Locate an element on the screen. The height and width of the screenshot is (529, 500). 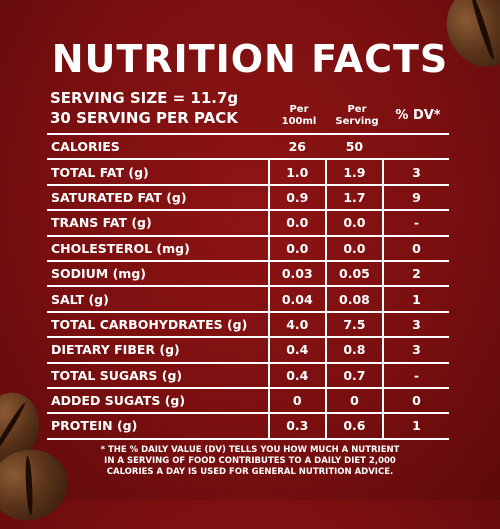
nutrient-name: TOTAL FAT (g) is located at coordinates (100, 172).